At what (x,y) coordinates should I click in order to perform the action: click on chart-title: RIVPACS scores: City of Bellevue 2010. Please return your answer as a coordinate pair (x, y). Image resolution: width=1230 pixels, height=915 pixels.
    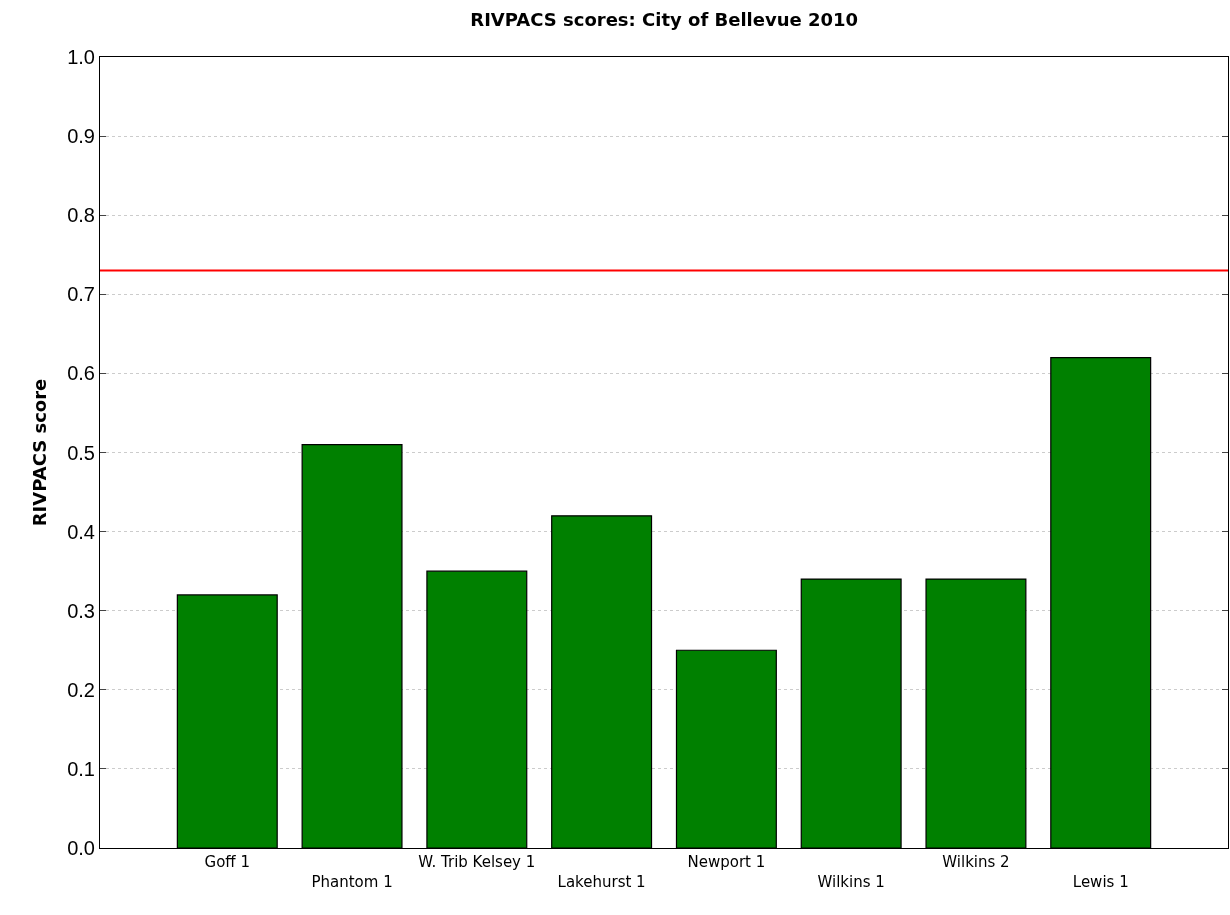
    Looking at the image, I should click on (664, 20).